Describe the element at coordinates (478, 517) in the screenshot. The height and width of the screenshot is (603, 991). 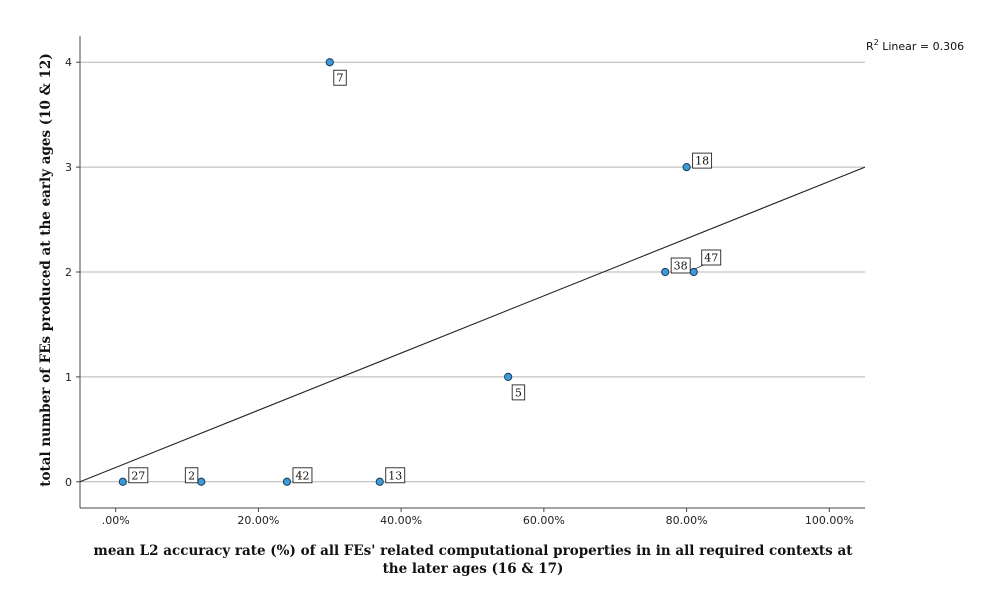
I see `x-tick-labels: .00% 20.00% 40.00% 60.00% 80.00% 100.00%` at that location.